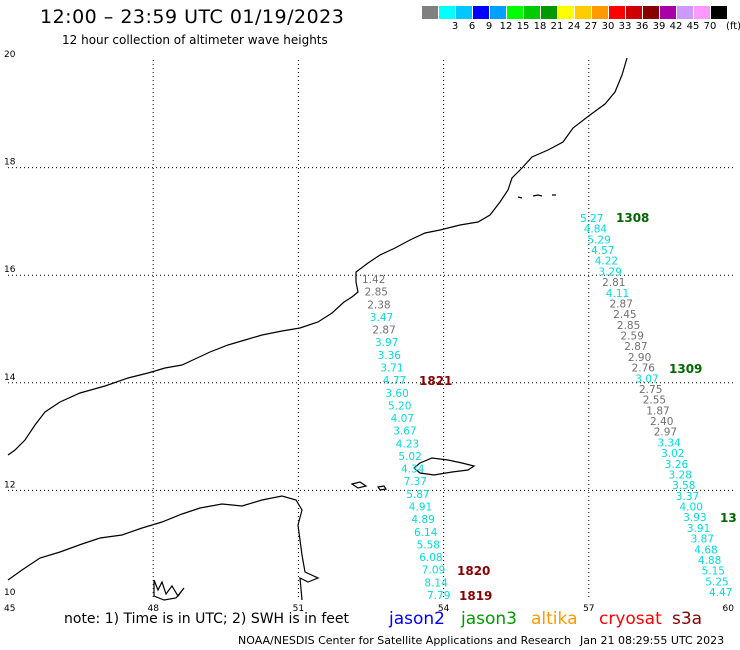  Describe the element at coordinates (153, 609) in the screenshot. I see `lon-tick-label: 48` at that location.